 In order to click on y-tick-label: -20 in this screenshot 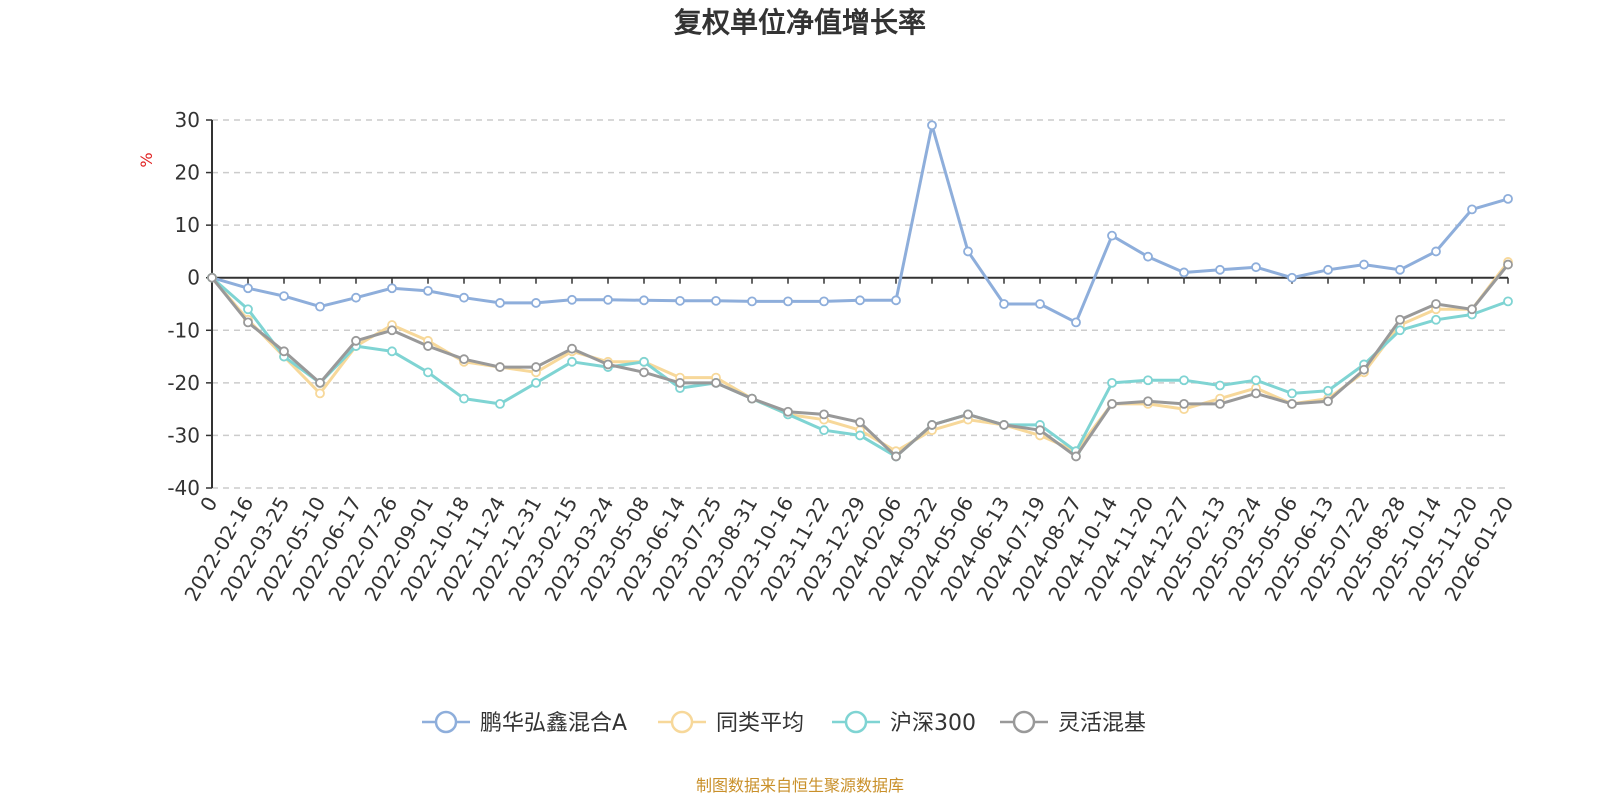, I will do `click(183, 383)`.